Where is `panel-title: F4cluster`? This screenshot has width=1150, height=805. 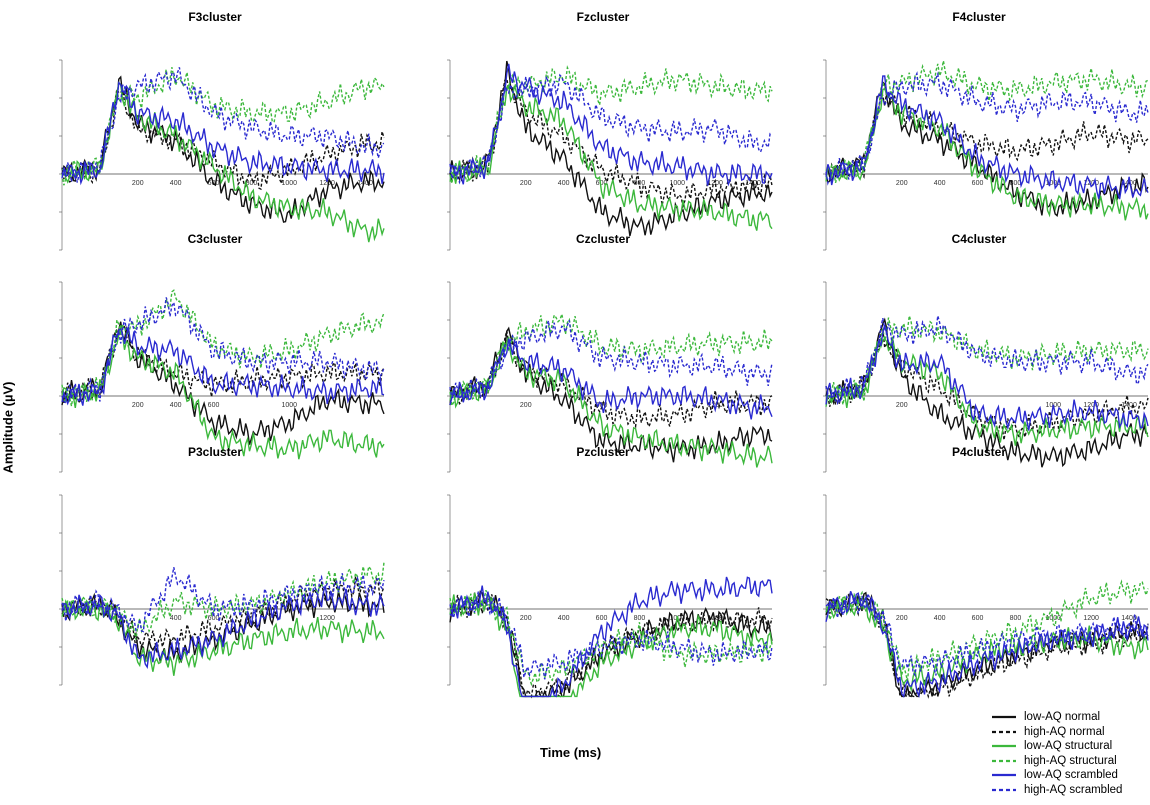 panel-title: F4cluster is located at coordinates (979, 17).